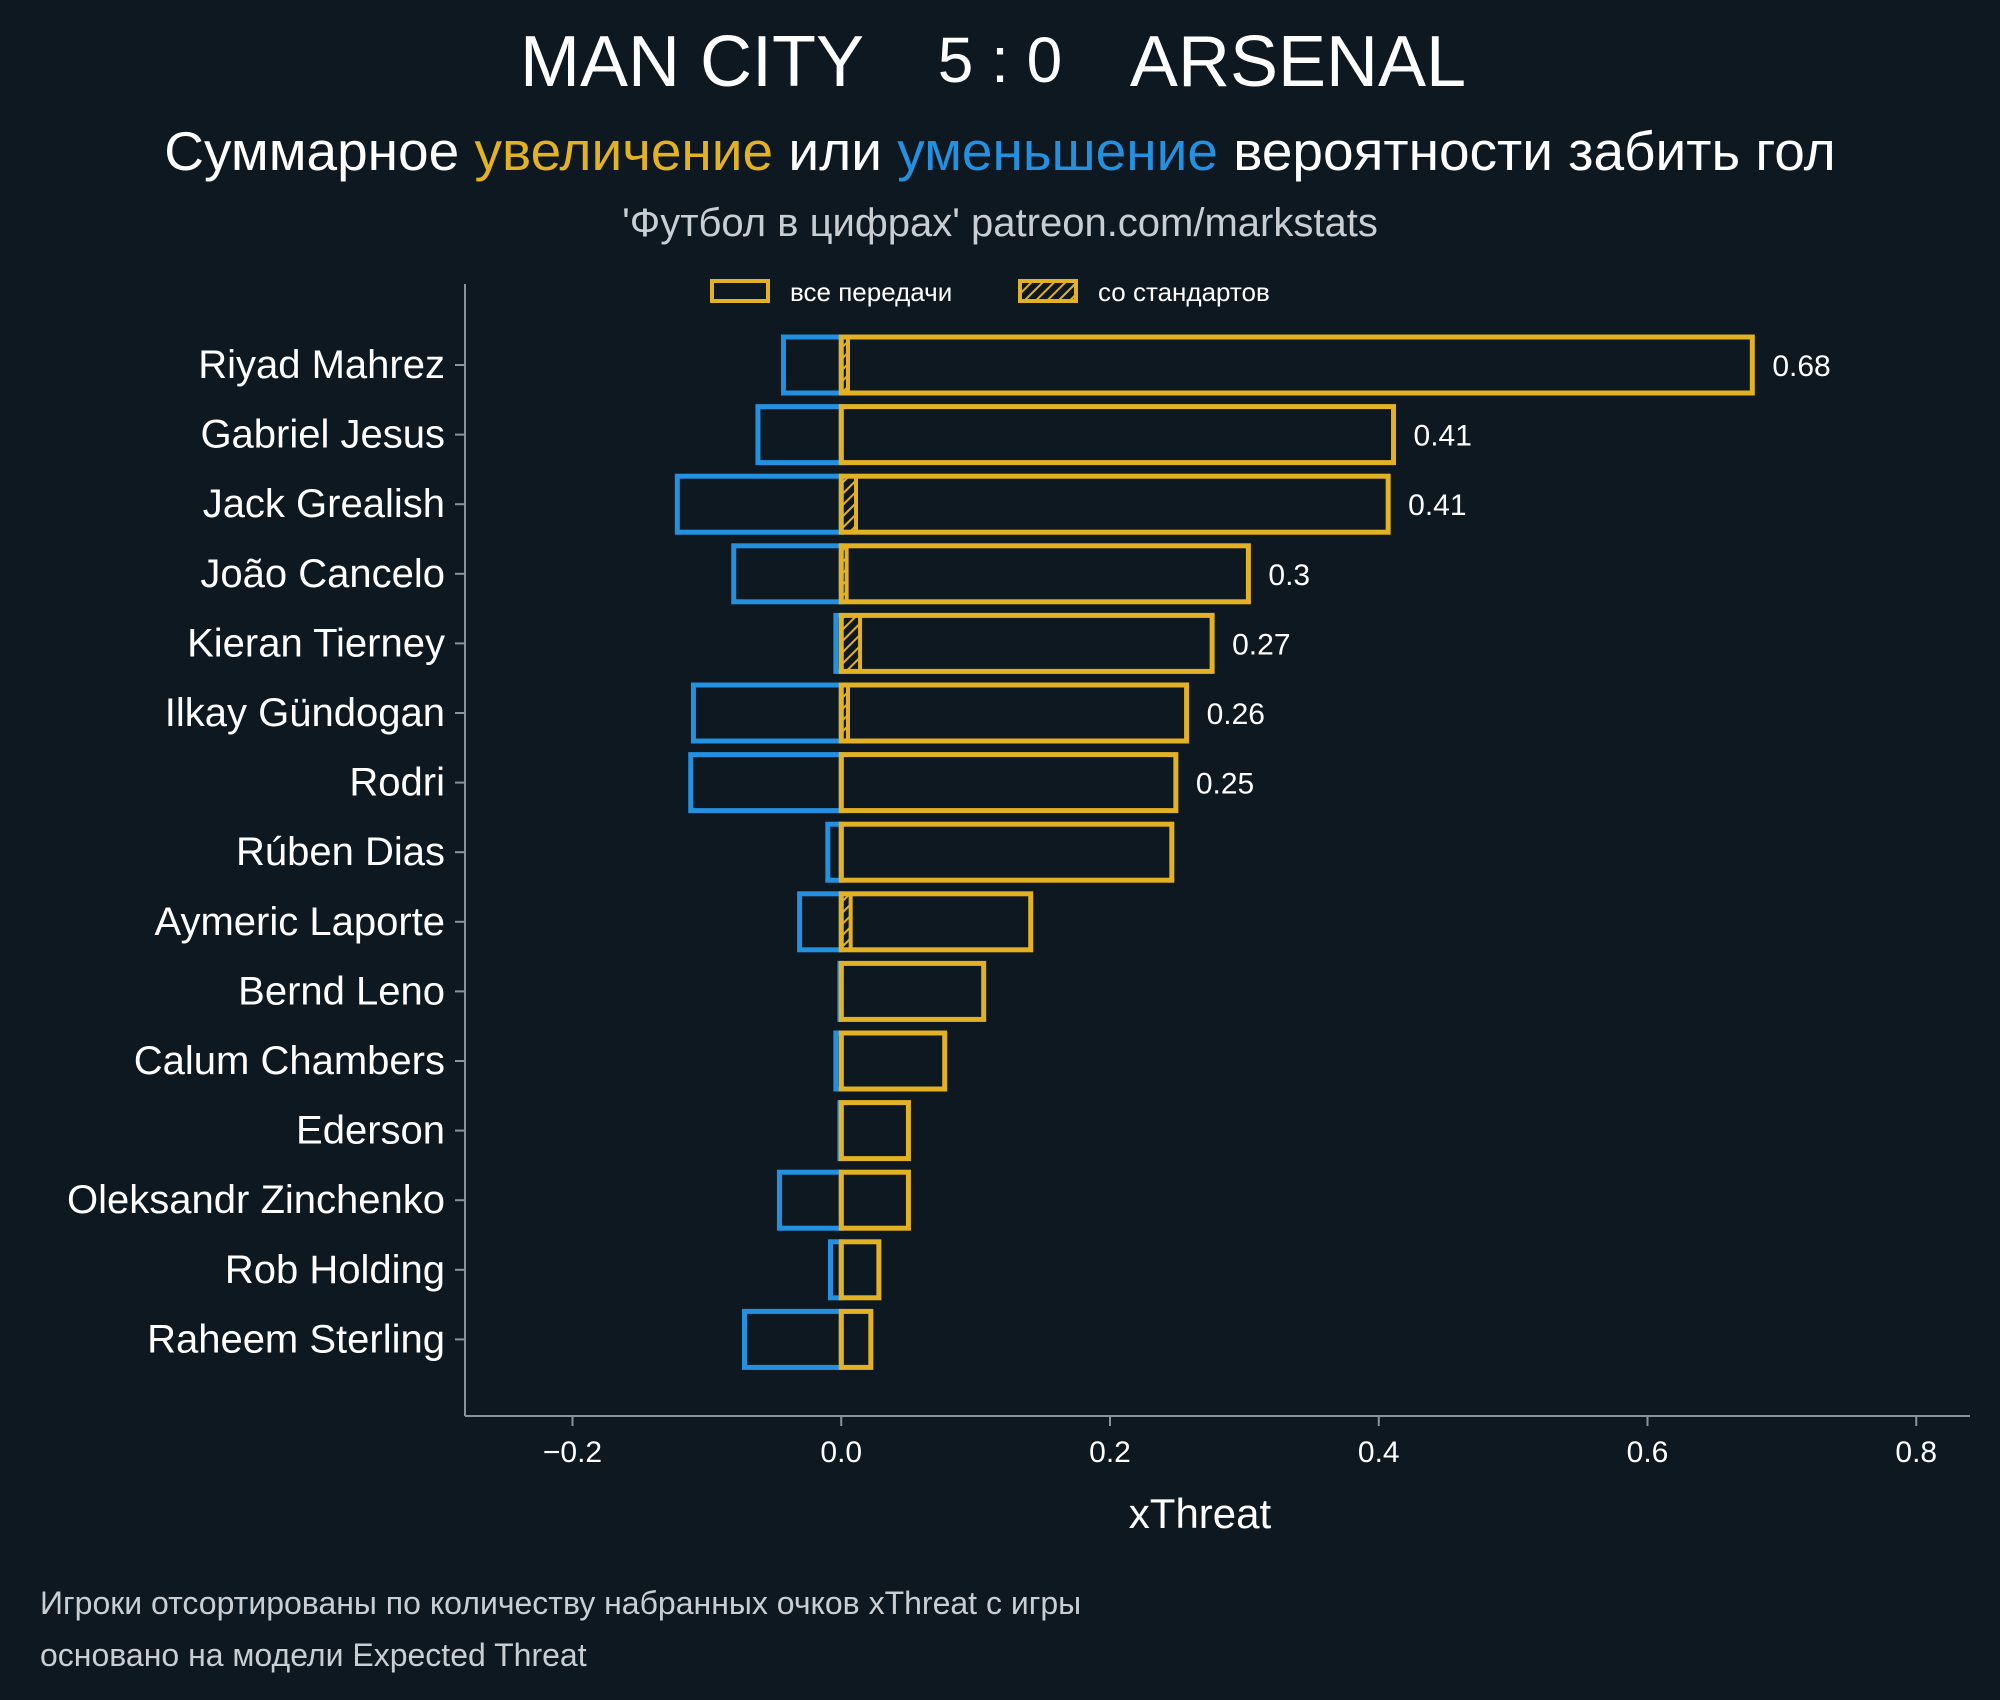 This screenshot has height=1700, width=2000. Describe the element at coordinates (1110, 1452) in the screenshot. I see `x-tick-label: 0.2` at that location.